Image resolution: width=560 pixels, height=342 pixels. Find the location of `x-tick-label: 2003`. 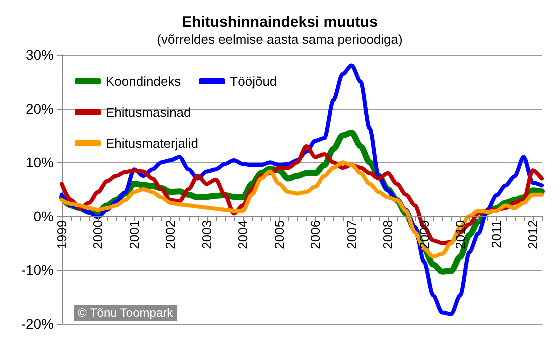

x-tick-label: 2003 is located at coordinates (206, 235).